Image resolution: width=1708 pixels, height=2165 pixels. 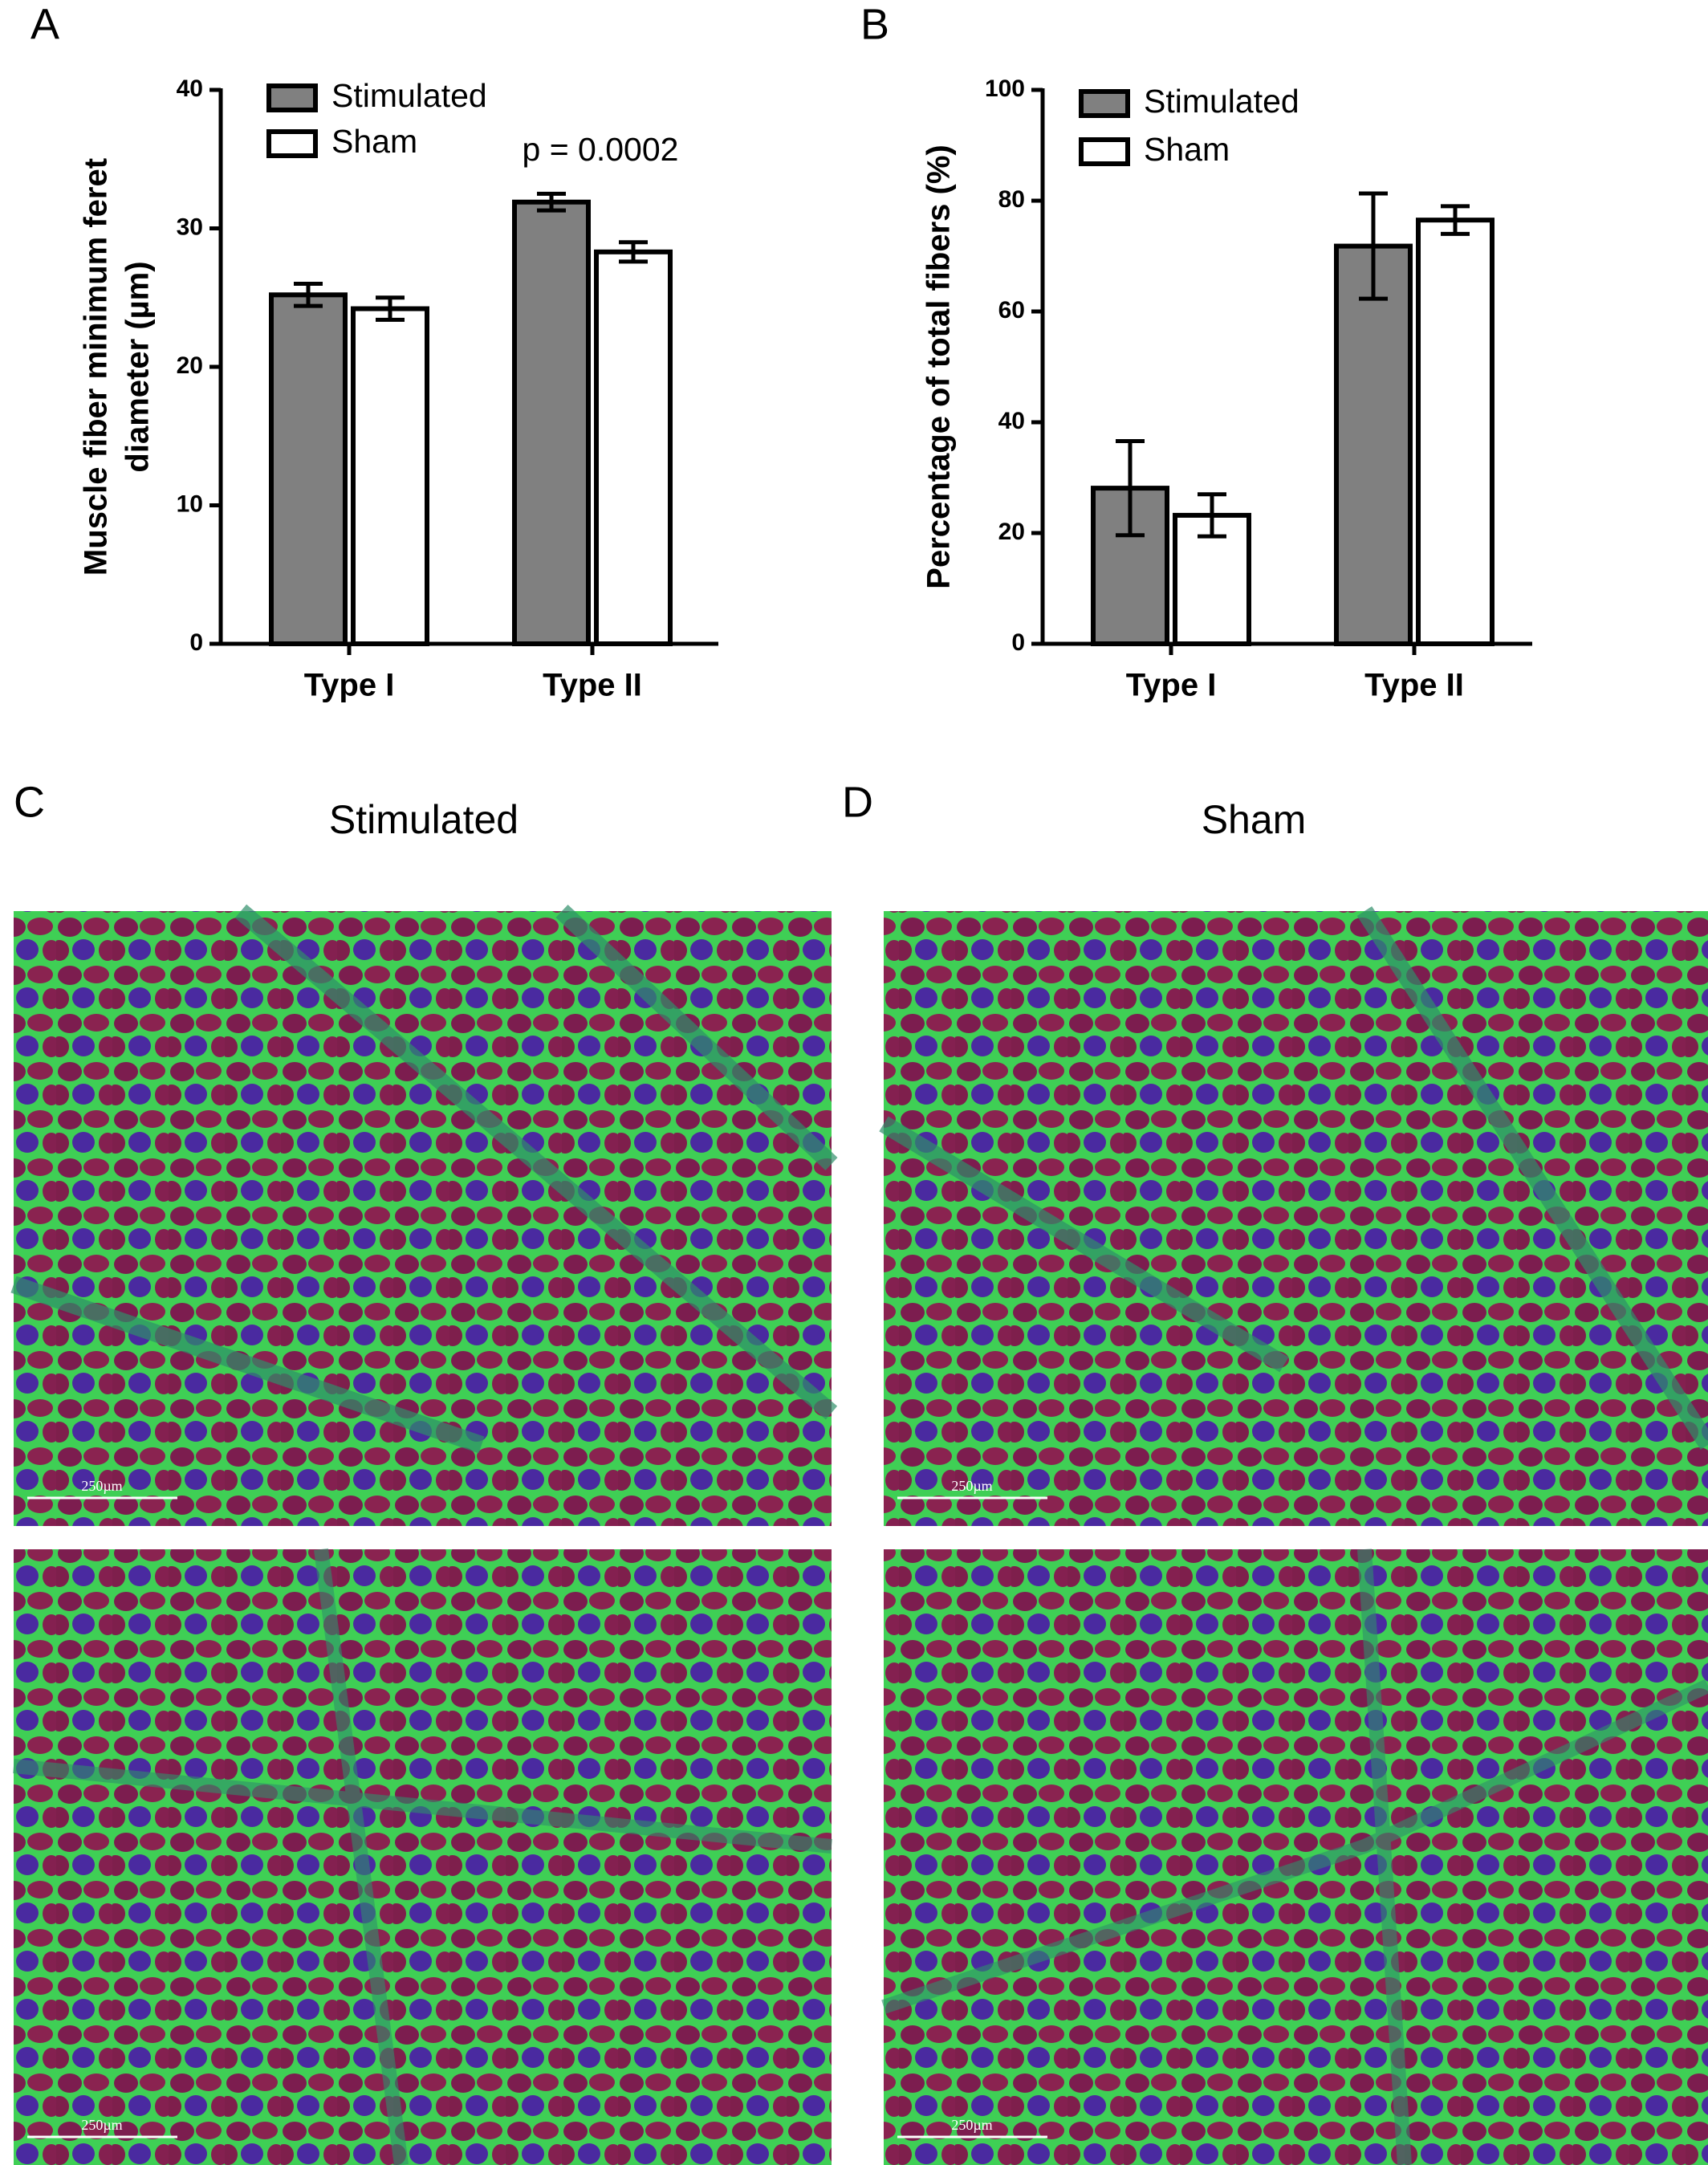 I want to click on y-tick-label: 100, so click(x=1005, y=88).